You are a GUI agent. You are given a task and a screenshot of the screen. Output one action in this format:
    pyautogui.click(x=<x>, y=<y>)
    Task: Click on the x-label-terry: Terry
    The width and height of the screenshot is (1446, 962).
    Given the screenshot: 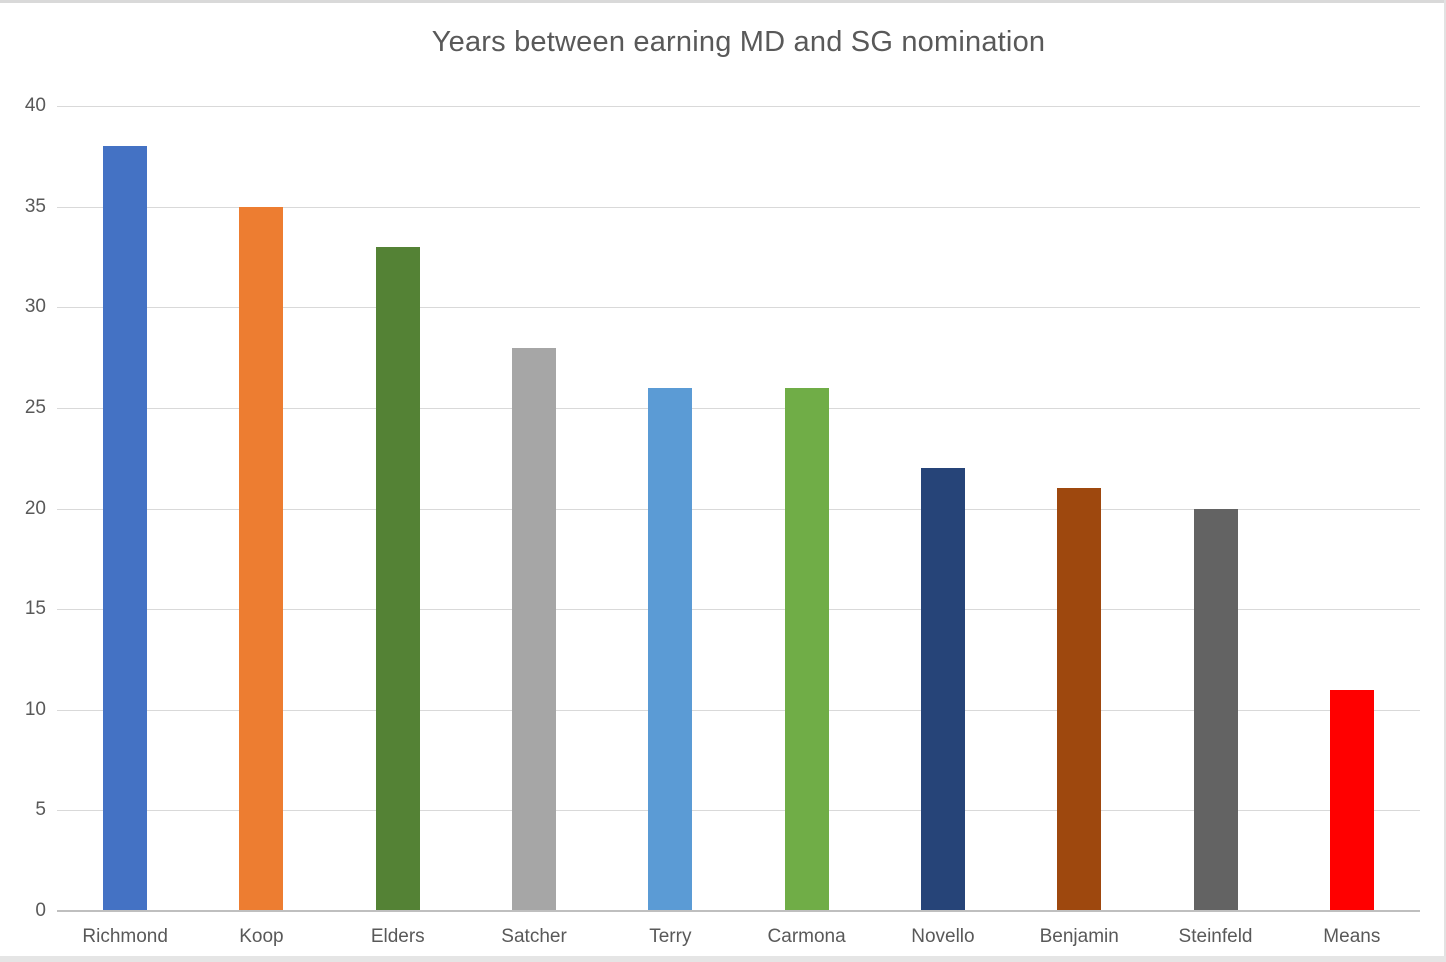 What is the action you would take?
    pyautogui.click(x=670, y=936)
    